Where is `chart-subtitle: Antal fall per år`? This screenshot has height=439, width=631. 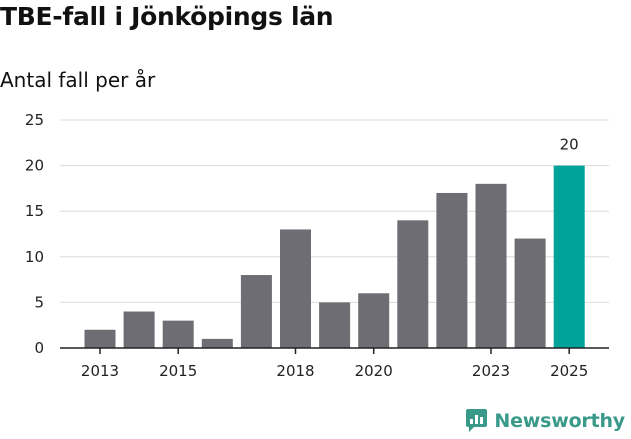
chart-subtitle: Antal fall per år is located at coordinates (78, 80).